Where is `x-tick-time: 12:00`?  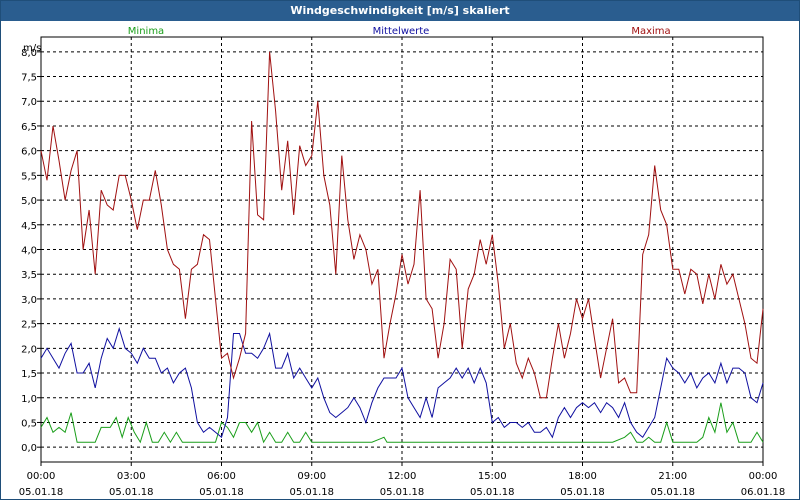 x-tick-time: 12:00 is located at coordinates (402, 476).